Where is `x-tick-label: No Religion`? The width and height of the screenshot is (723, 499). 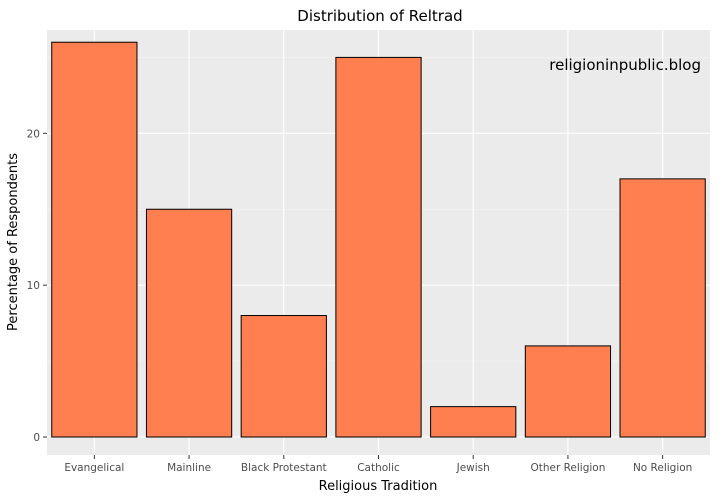 x-tick-label: No Religion is located at coordinates (662, 468).